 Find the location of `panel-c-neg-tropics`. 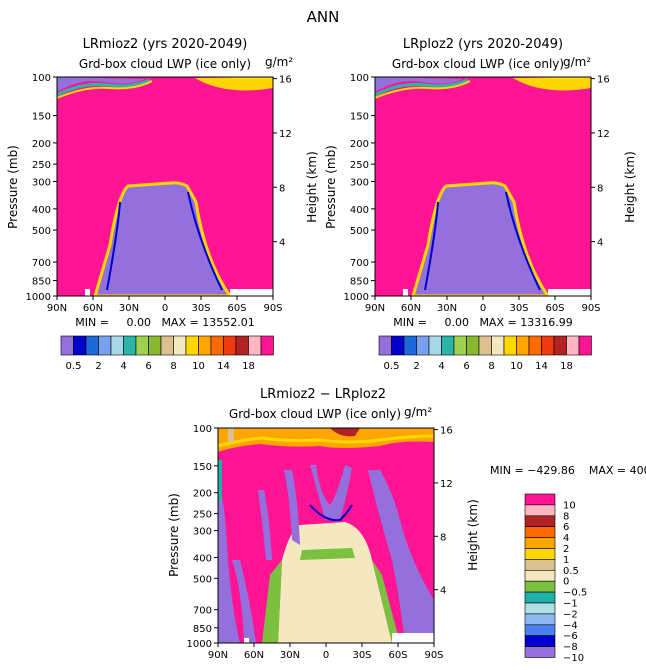

panel-c-neg-tropics is located at coordinates (331, 492).